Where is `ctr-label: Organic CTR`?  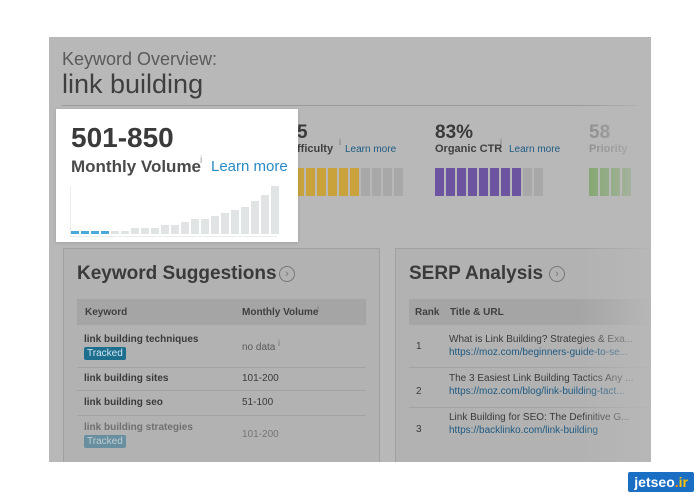 ctr-label: Organic CTR is located at coordinates (469, 149).